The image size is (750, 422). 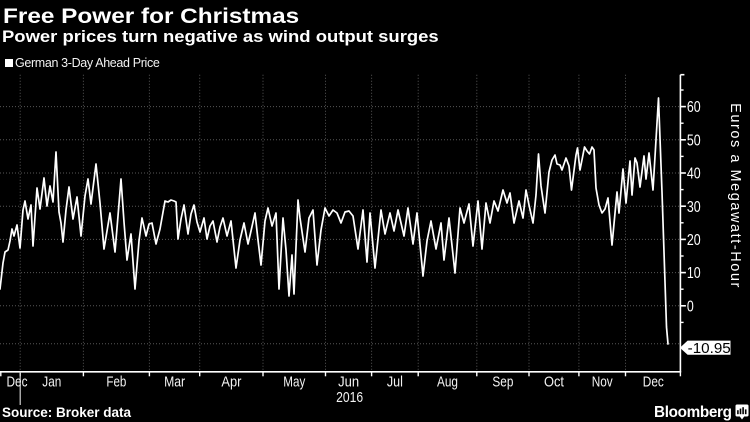 I want to click on svg-text: 20, so click(x=694, y=240).